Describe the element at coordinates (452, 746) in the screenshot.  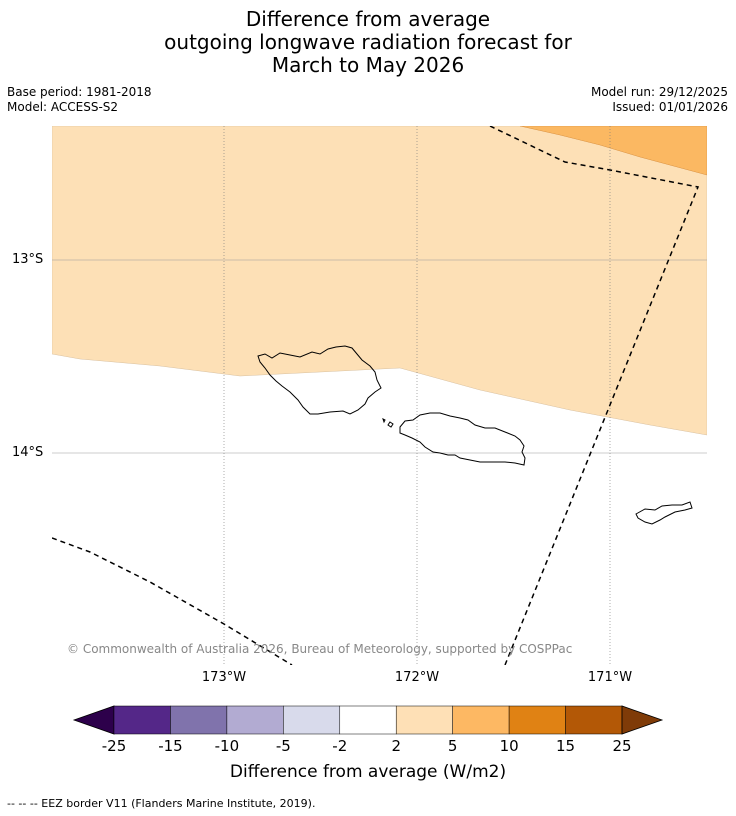
I see `colorbar-tick: 5` at that location.